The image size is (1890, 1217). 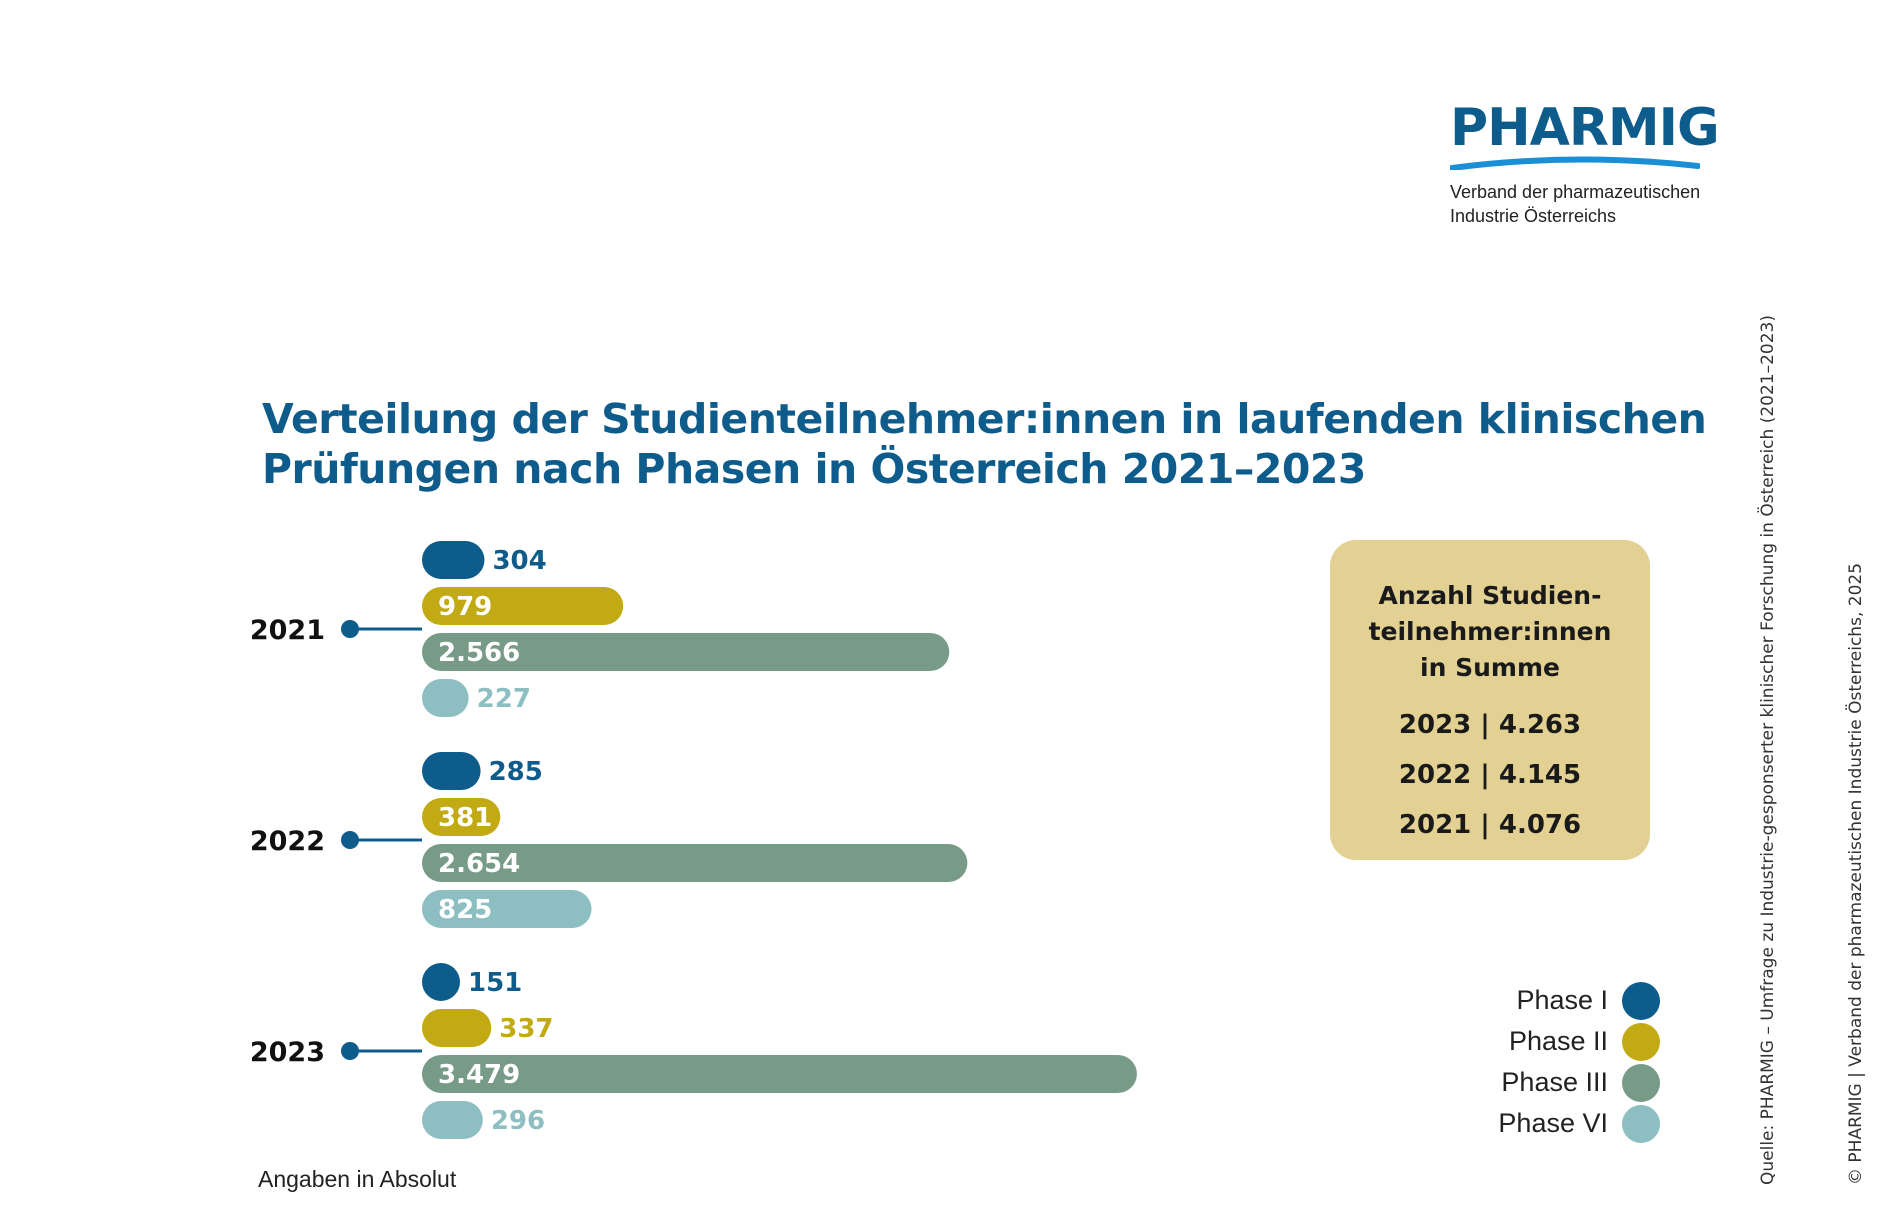 I want to click on totals-heading-line-3: in Summe, so click(x=1490, y=667).